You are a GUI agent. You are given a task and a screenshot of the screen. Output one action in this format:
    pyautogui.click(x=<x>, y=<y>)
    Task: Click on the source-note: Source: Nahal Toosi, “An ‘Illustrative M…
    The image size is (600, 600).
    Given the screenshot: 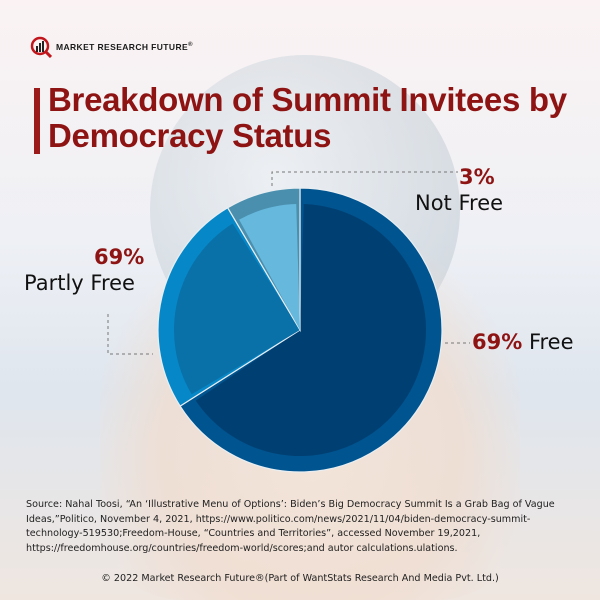 What is the action you would take?
    pyautogui.click(x=290, y=526)
    